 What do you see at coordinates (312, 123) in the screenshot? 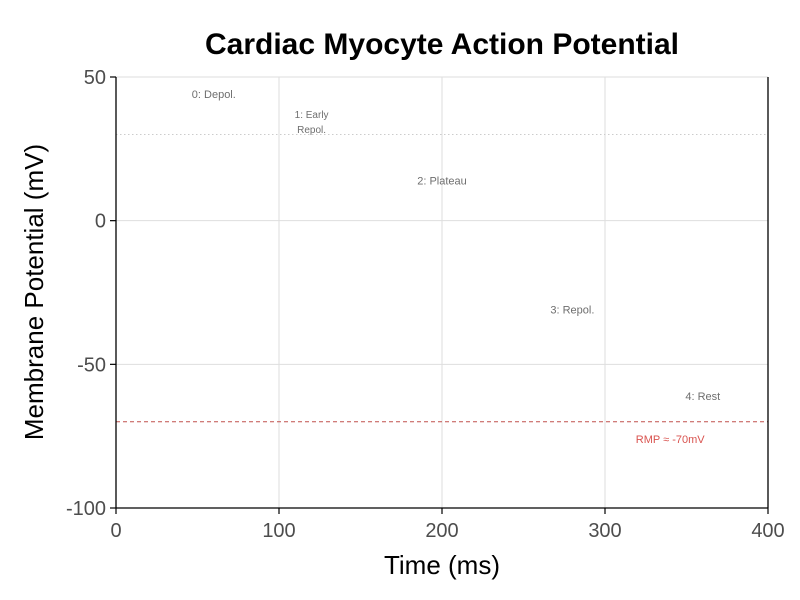
I see `phase-annotation: 1: Early Repol.` at bounding box center [312, 123].